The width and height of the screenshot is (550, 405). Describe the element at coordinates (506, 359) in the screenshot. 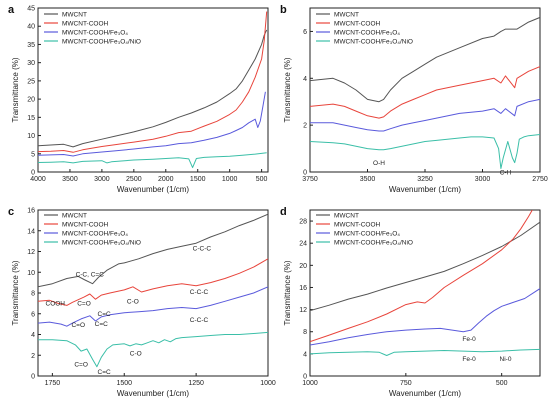

I see `peak-annotation: Ni-0` at that location.